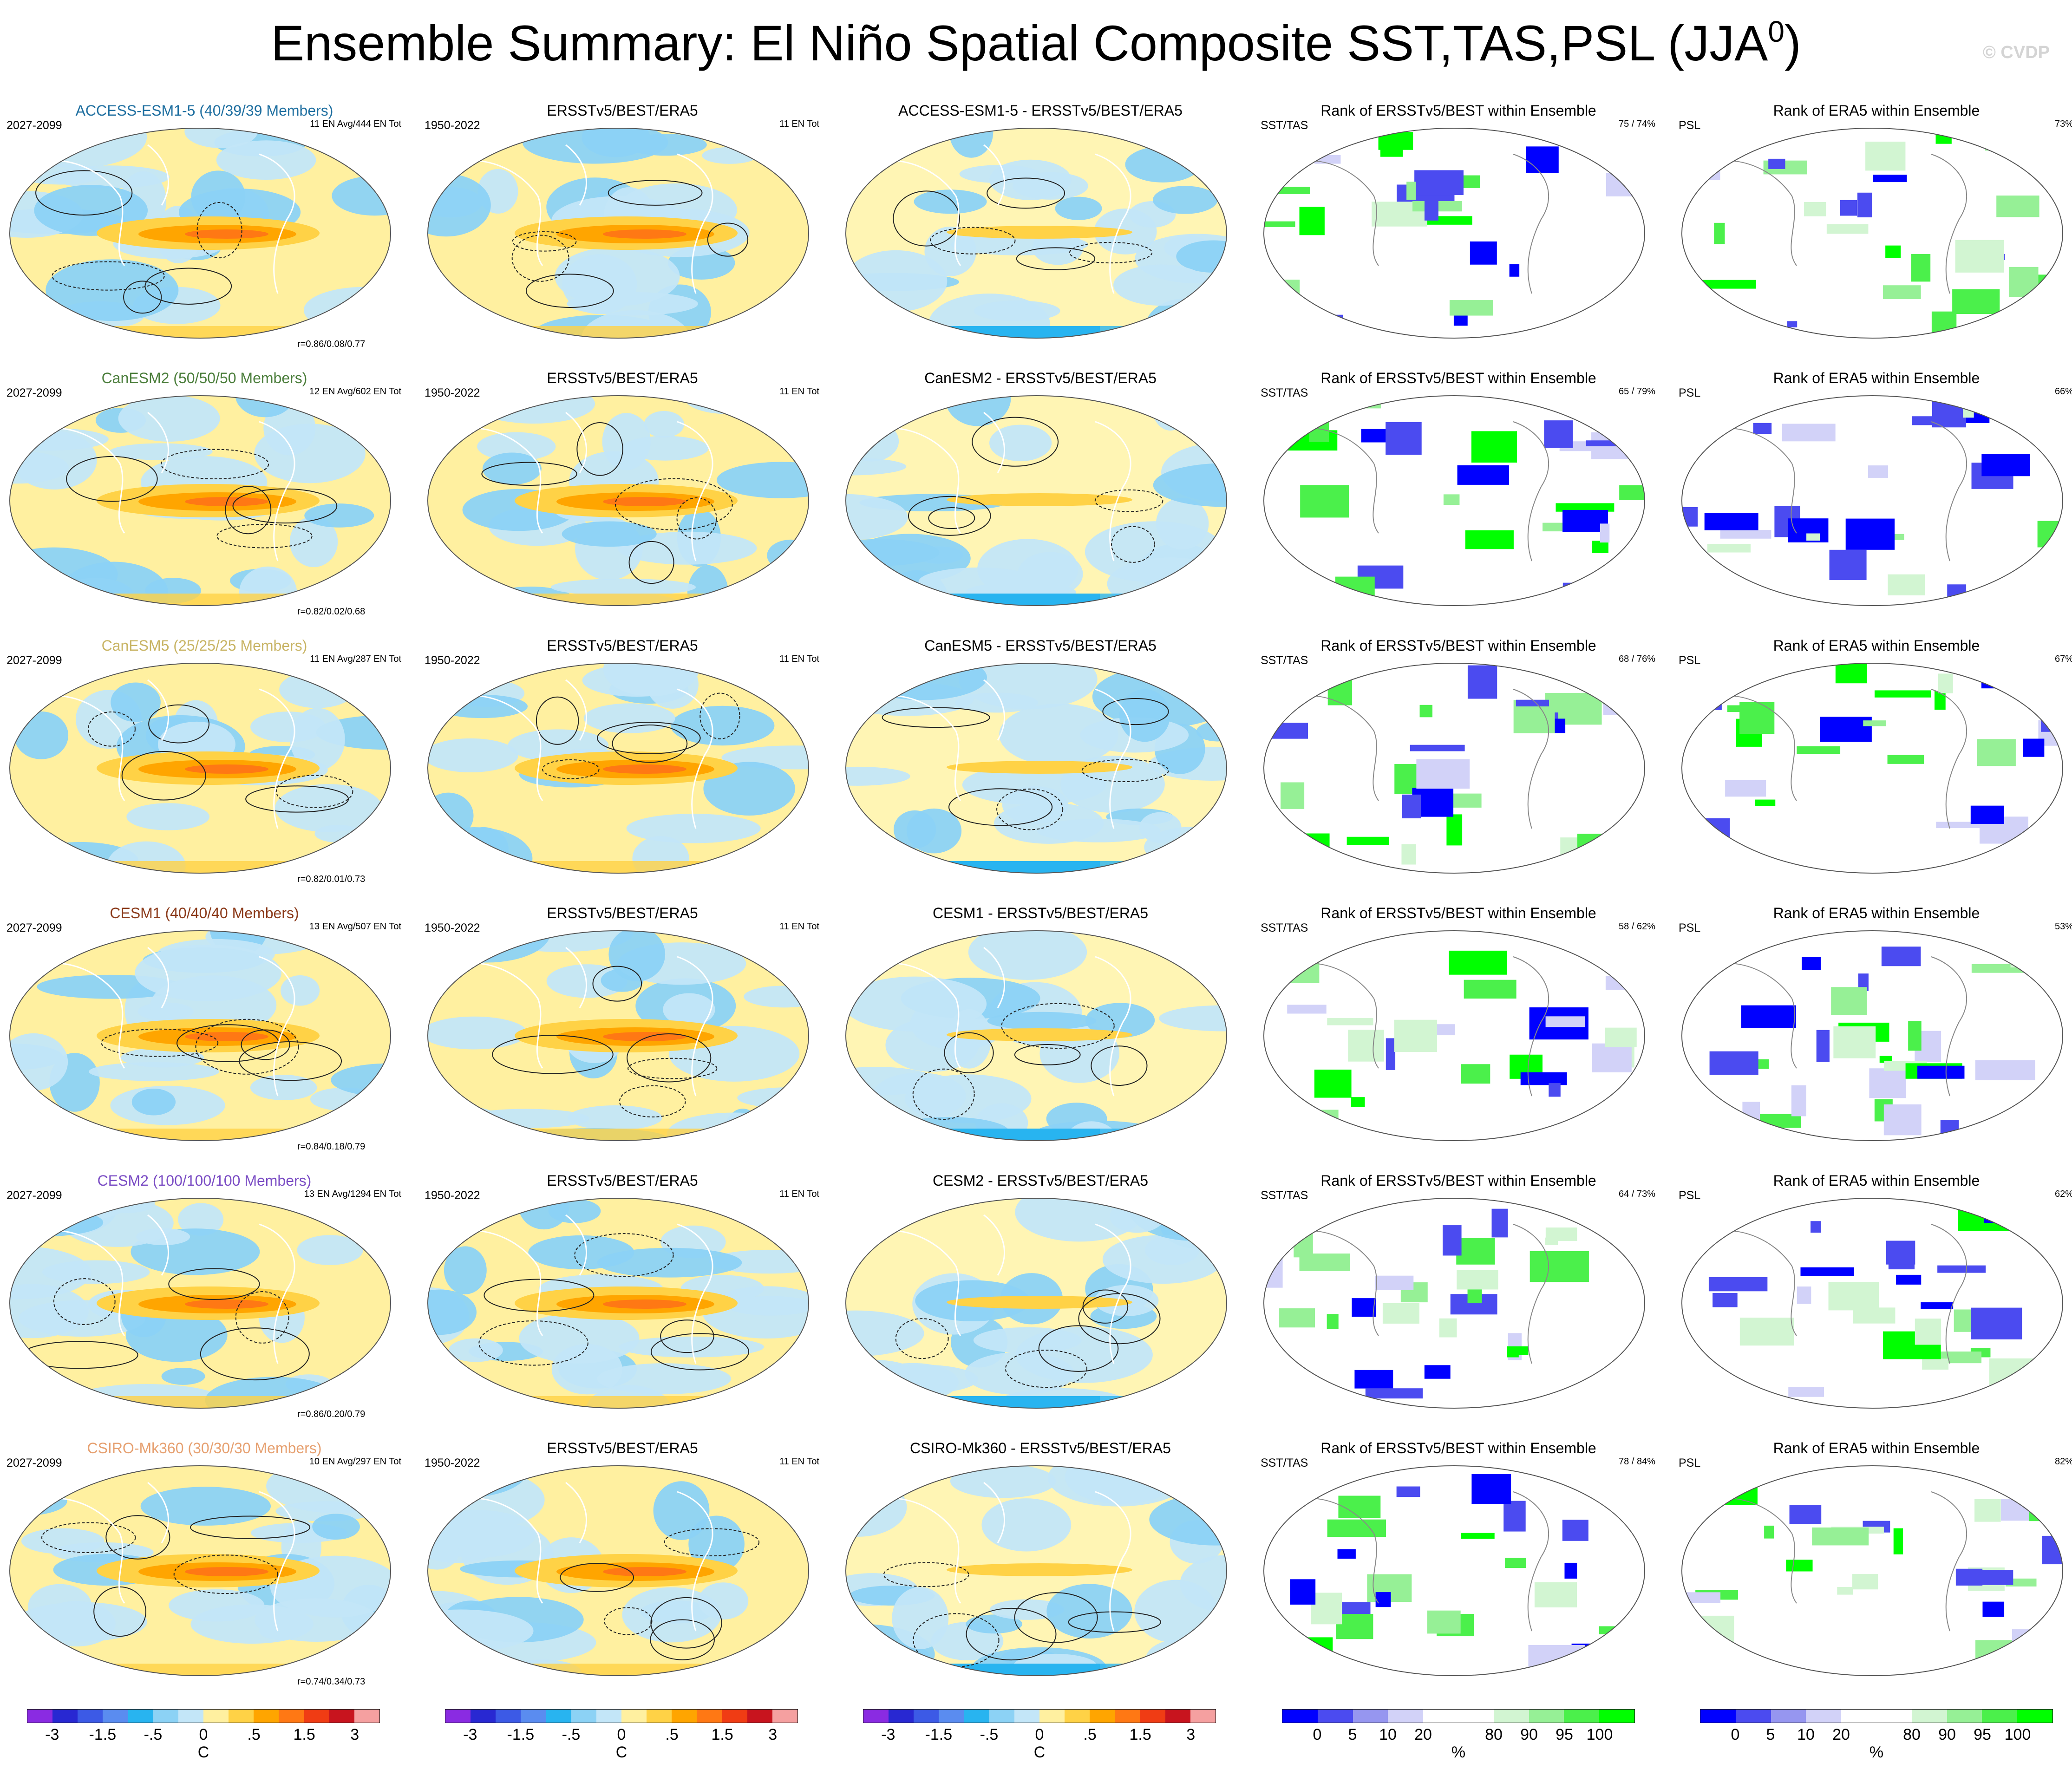 The width and height of the screenshot is (2072, 1776). I want to click on colorbar-tick-label: 5, so click(1352, 1734).